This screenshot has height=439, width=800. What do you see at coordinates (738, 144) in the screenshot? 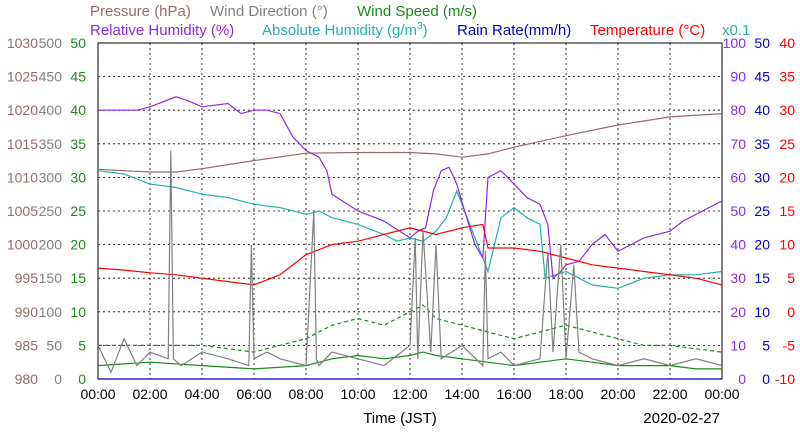
I see `y-tick-label: 70` at bounding box center [738, 144].